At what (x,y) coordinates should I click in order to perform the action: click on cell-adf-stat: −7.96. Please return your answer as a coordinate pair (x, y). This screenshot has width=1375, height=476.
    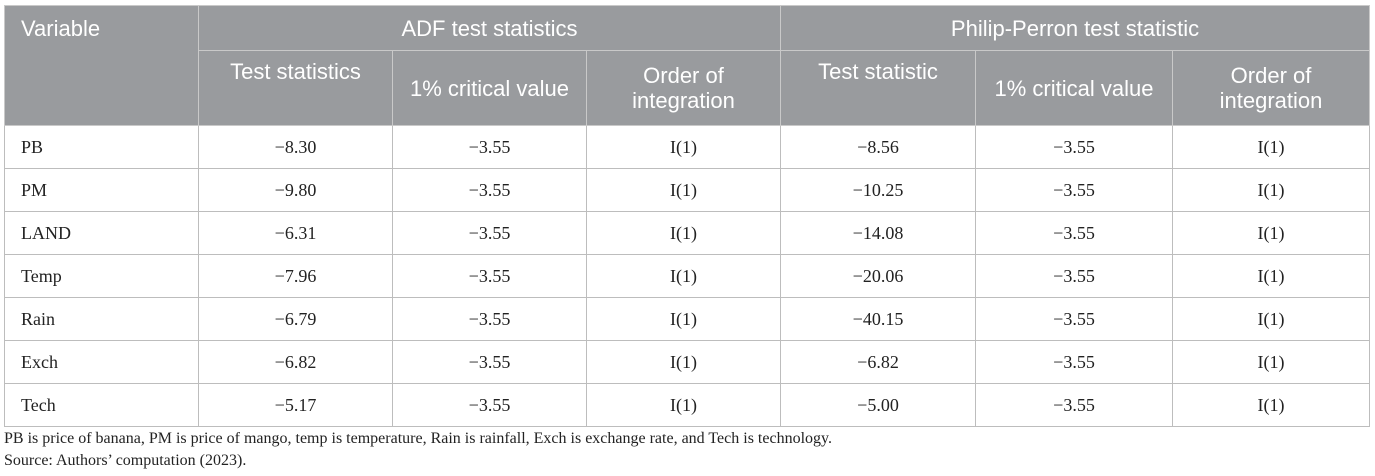
    Looking at the image, I should click on (295, 276).